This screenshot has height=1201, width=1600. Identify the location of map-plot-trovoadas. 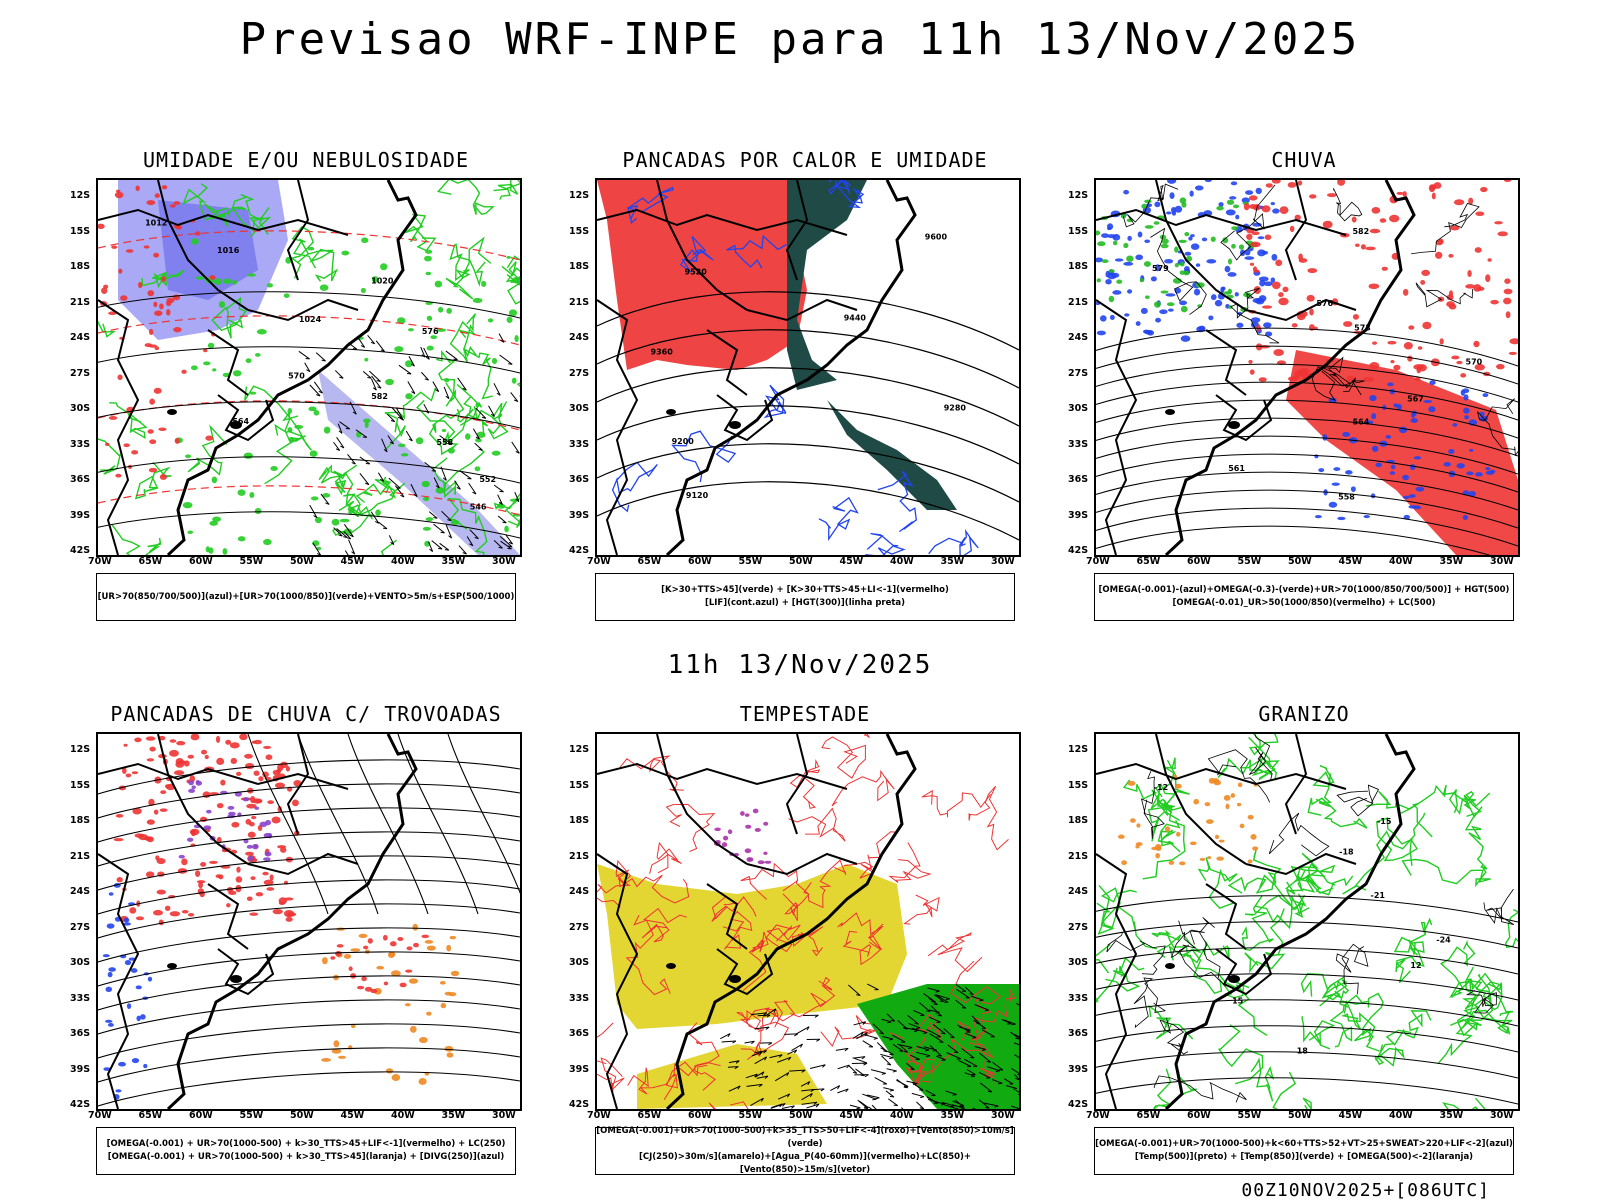
(309, 921).